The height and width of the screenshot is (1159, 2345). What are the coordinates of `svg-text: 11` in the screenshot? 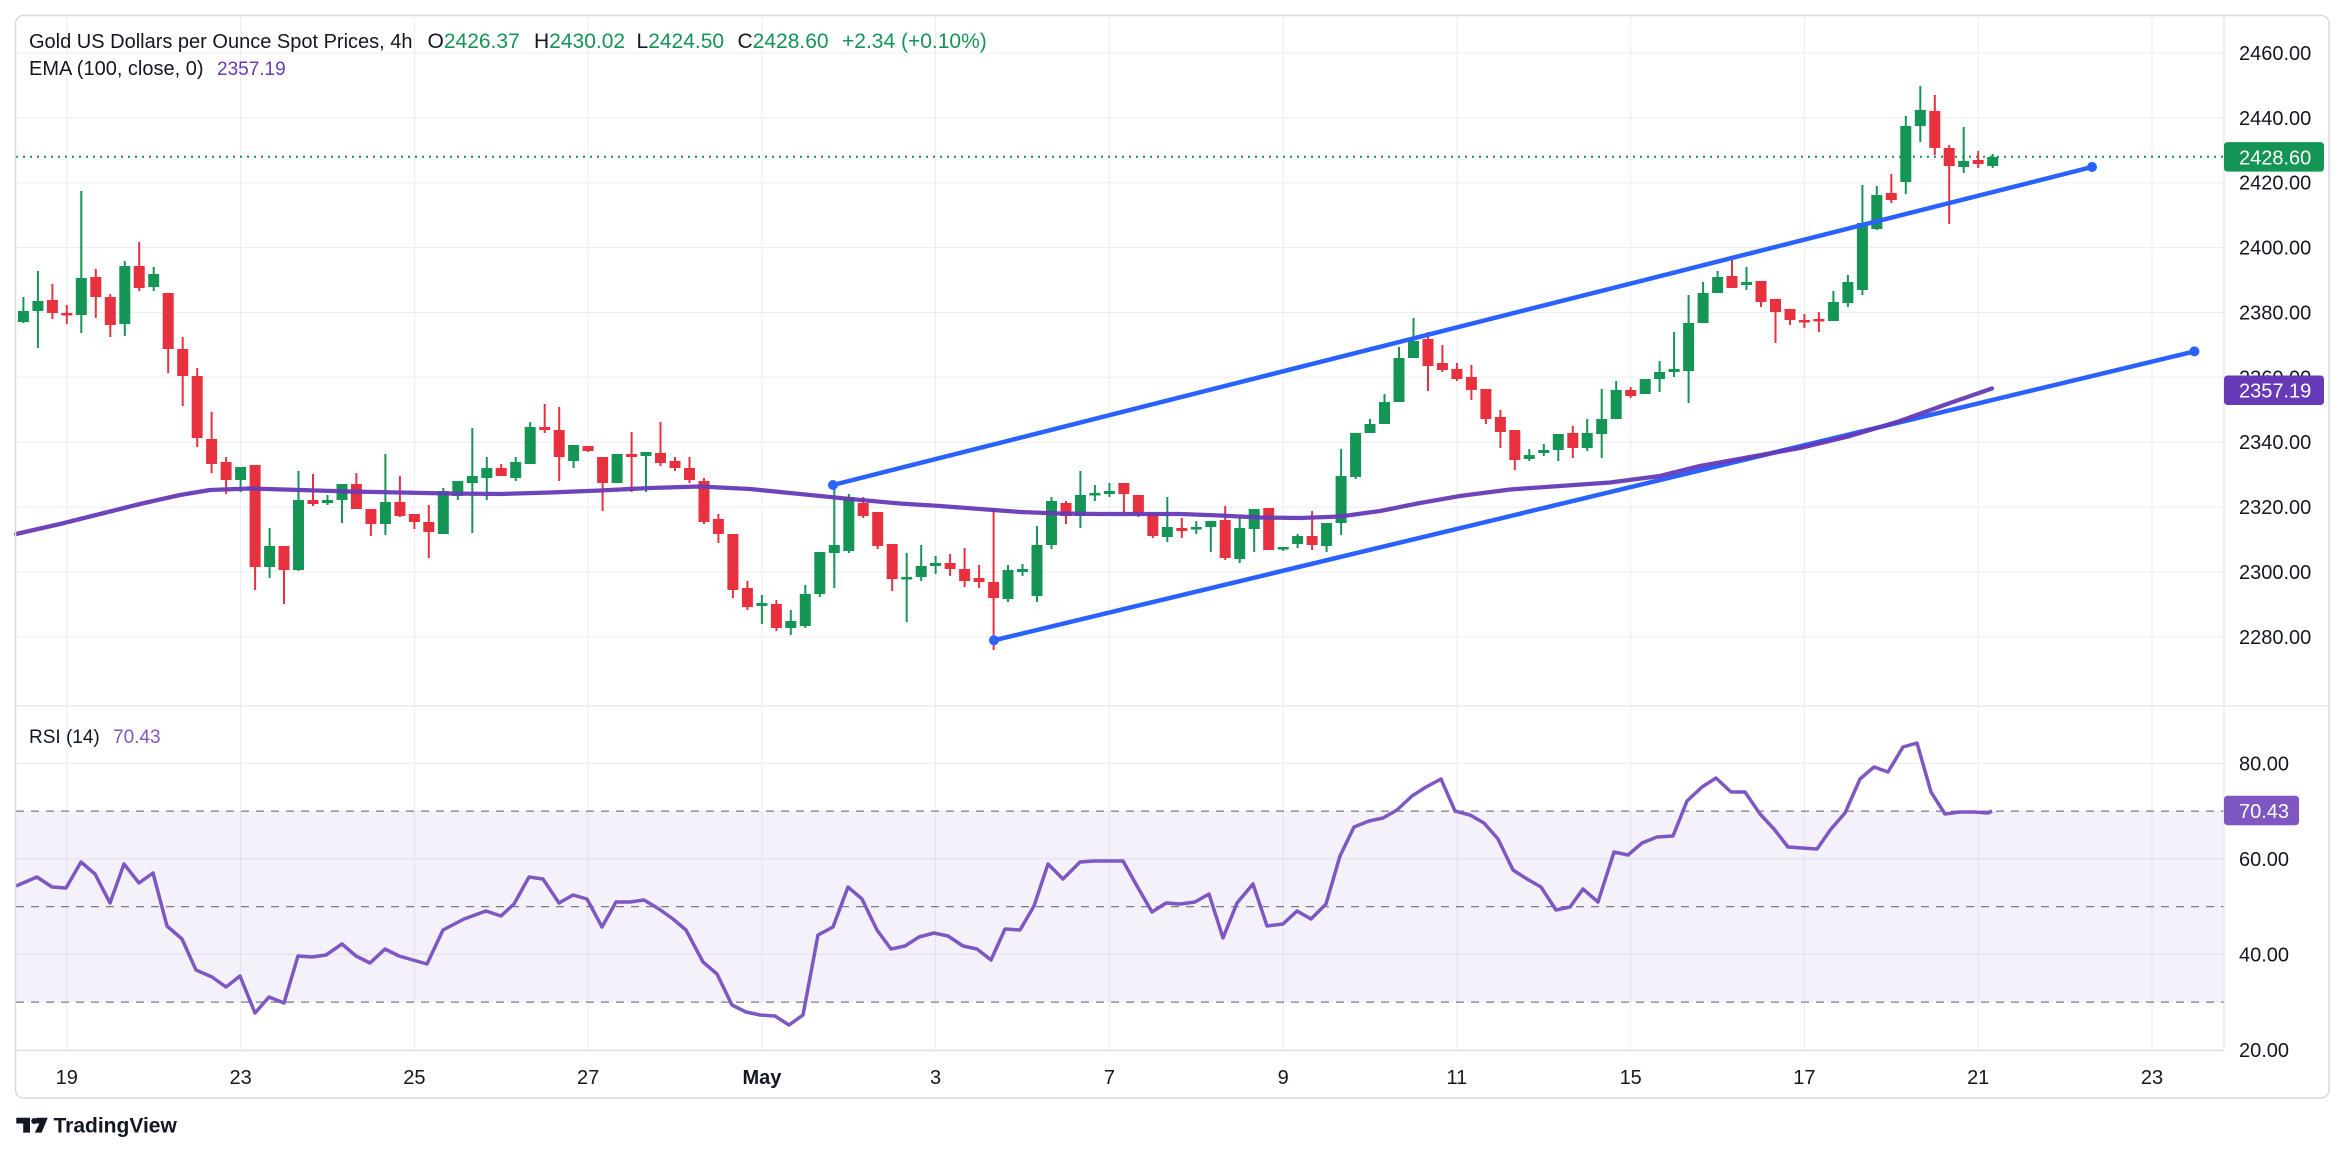 It's located at (1457, 1078).